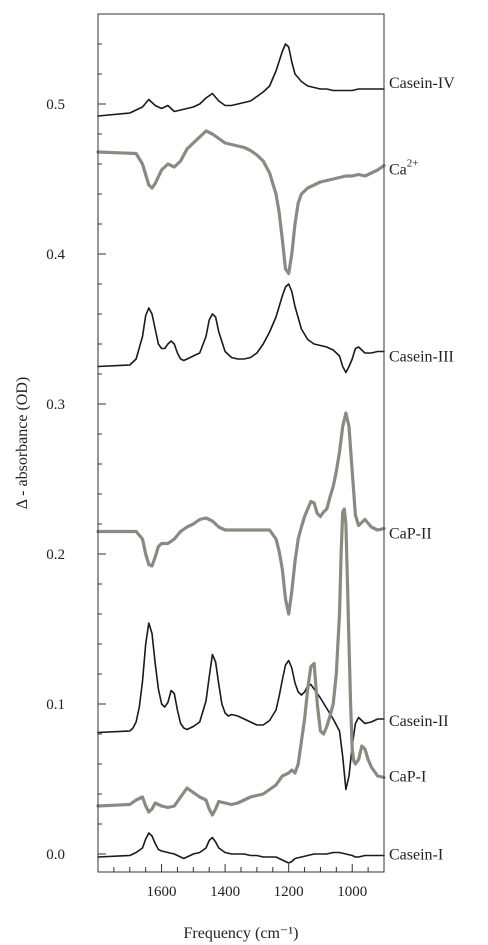 The width and height of the screenshot is (488, 945). I want to click on trace-label-text: Casein-I, so click(416, 855).